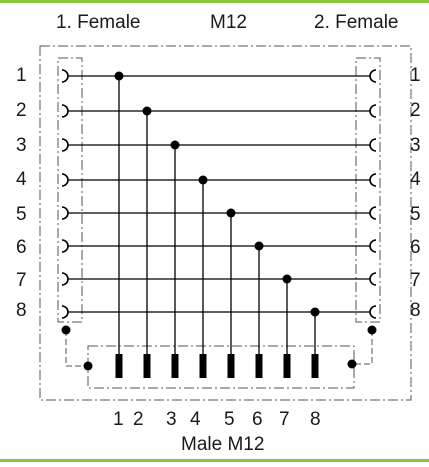 Image resolution: width=429 pixels, height=467 pixels. I want to click on shield-connection-right, so click(363, 347).